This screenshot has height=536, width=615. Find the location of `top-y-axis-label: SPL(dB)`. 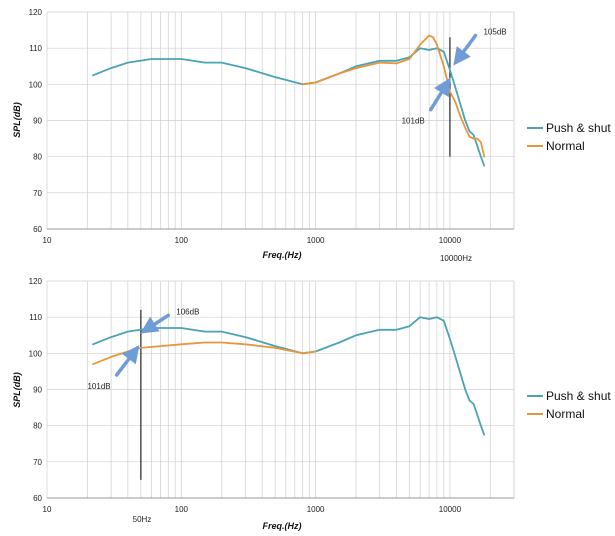

top-y-axis-label: SPL(dB) is located at coordinates (17, 120).